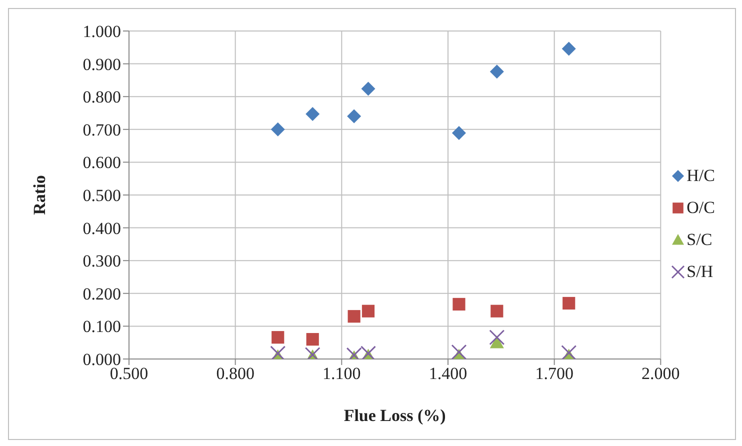  What do you see at coordinates (700, 176) in the screenshot?
I see `legend-label: H/C` at bounding box center [700, 176].